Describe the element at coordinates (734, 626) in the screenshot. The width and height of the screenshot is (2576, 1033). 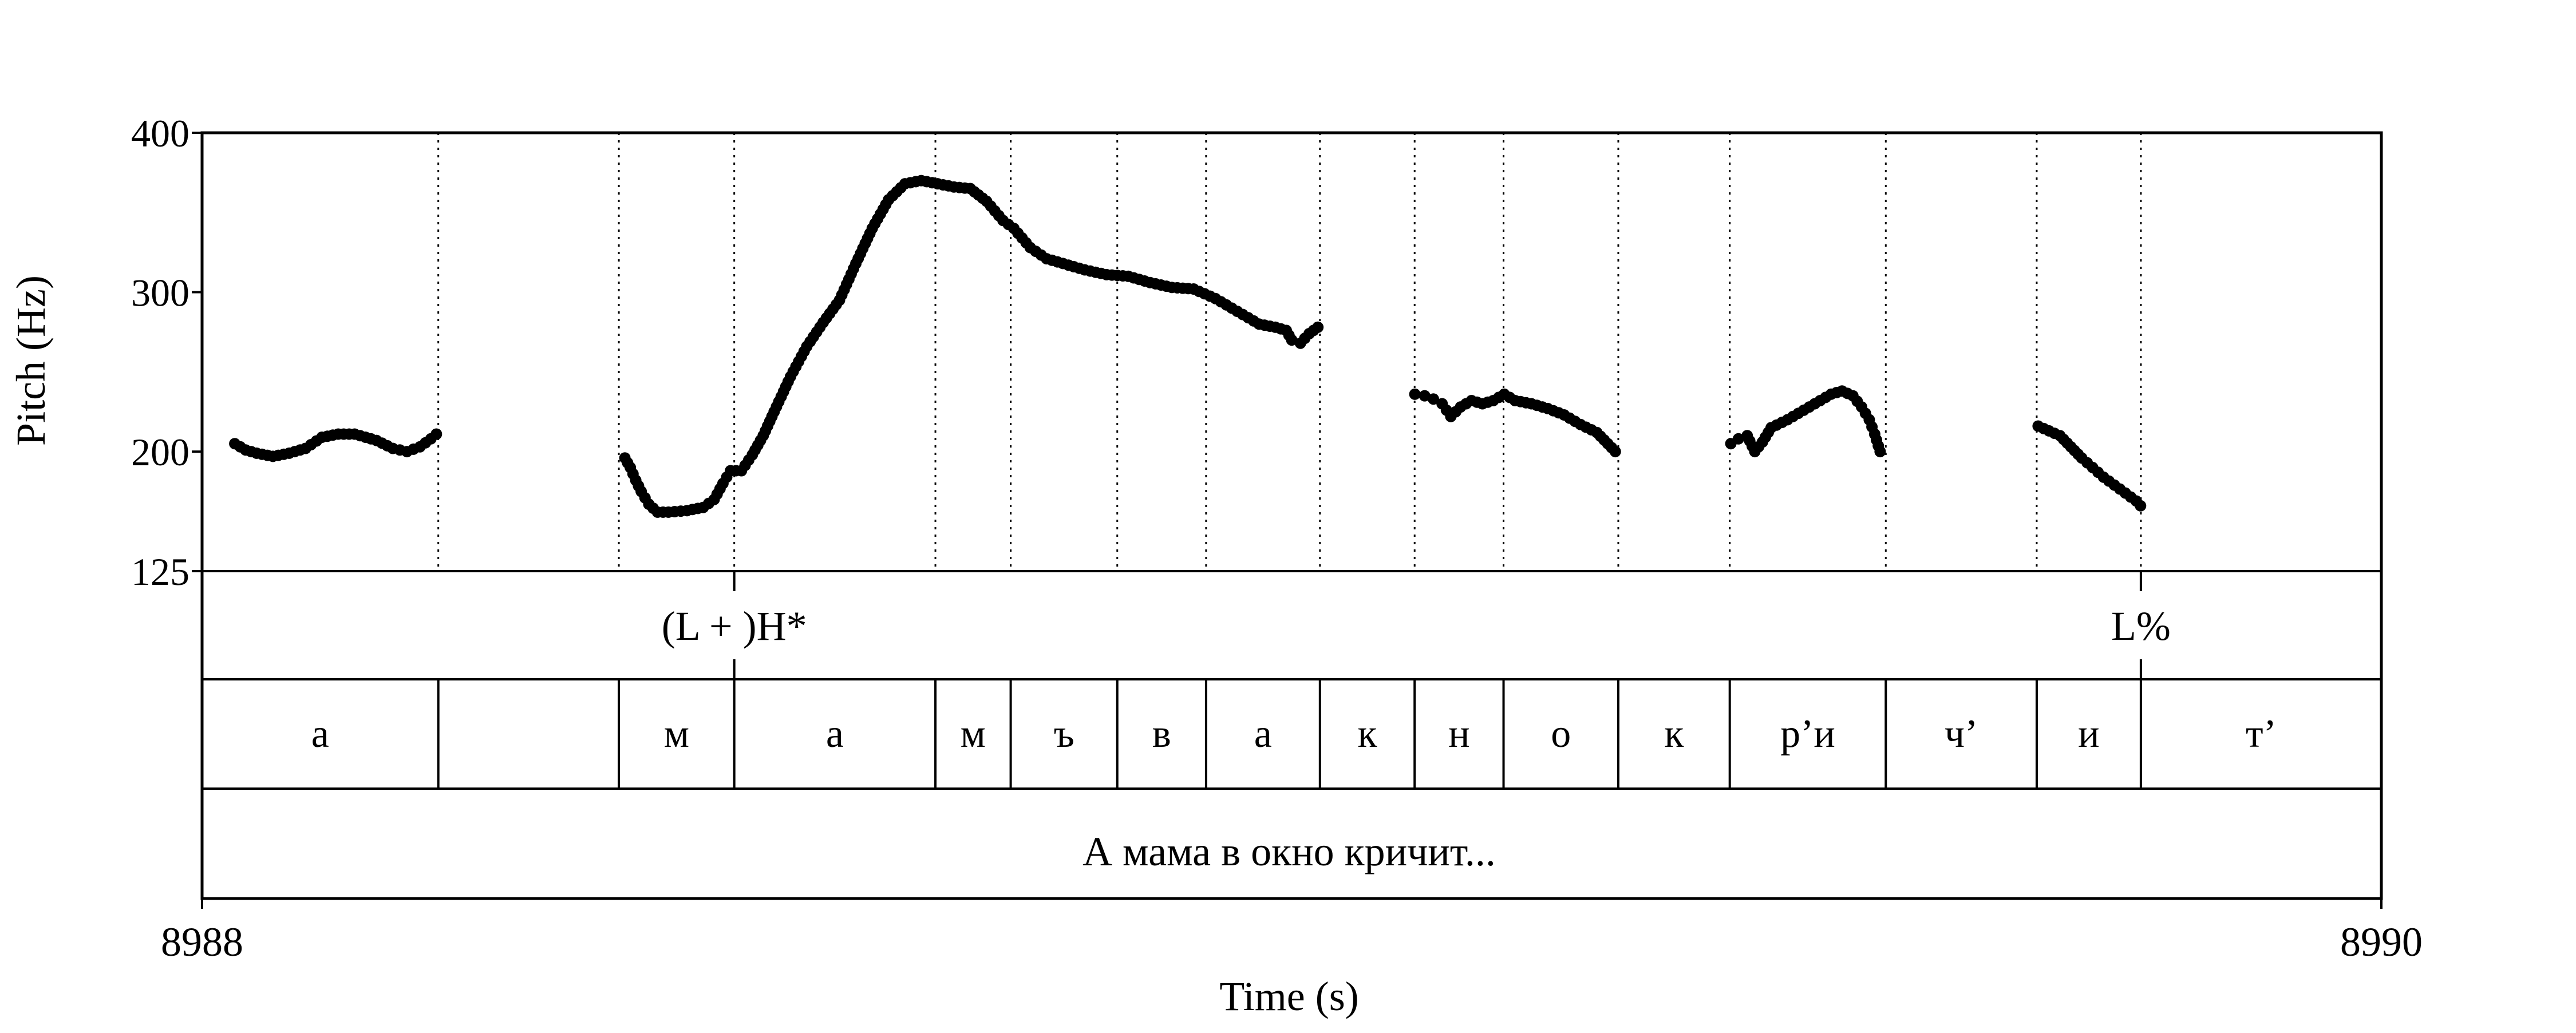
I see `tone-label: (L + )H*` at that location.